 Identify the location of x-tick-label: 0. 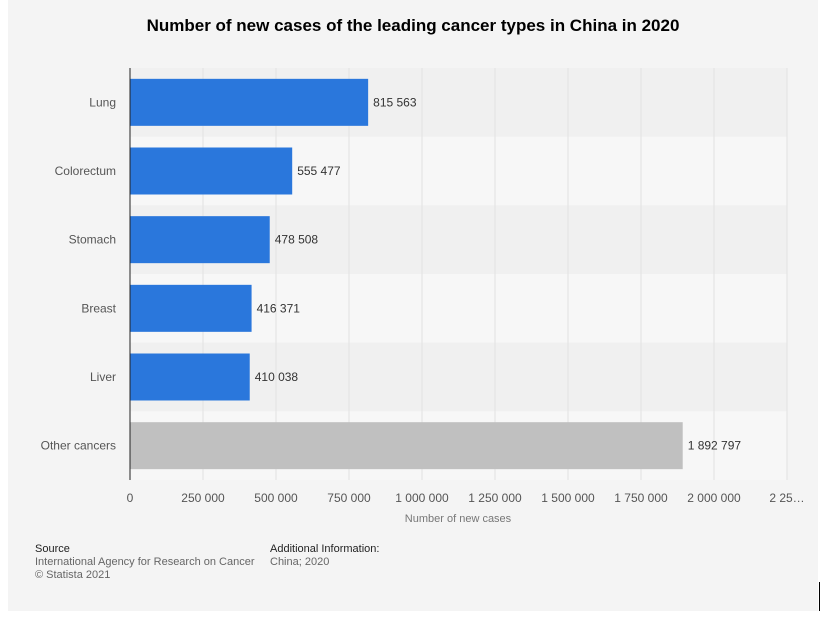
(130, 498).